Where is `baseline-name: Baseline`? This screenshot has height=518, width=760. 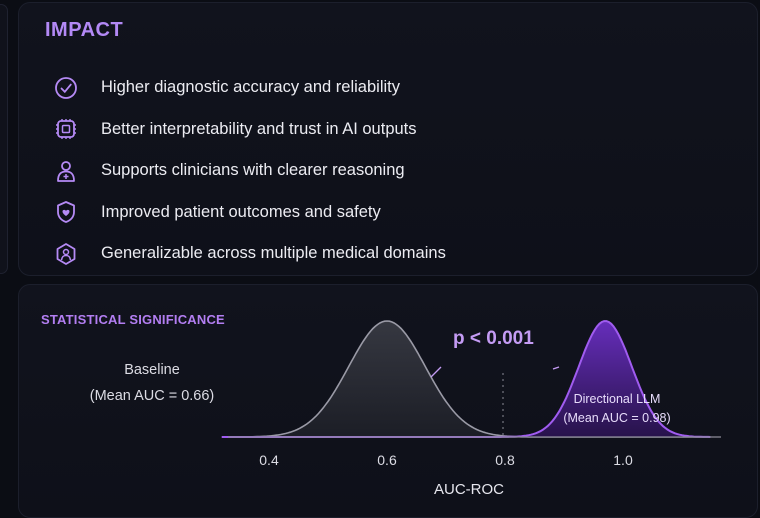
baseline-name: Baseline is located at coordinates (152, 370).